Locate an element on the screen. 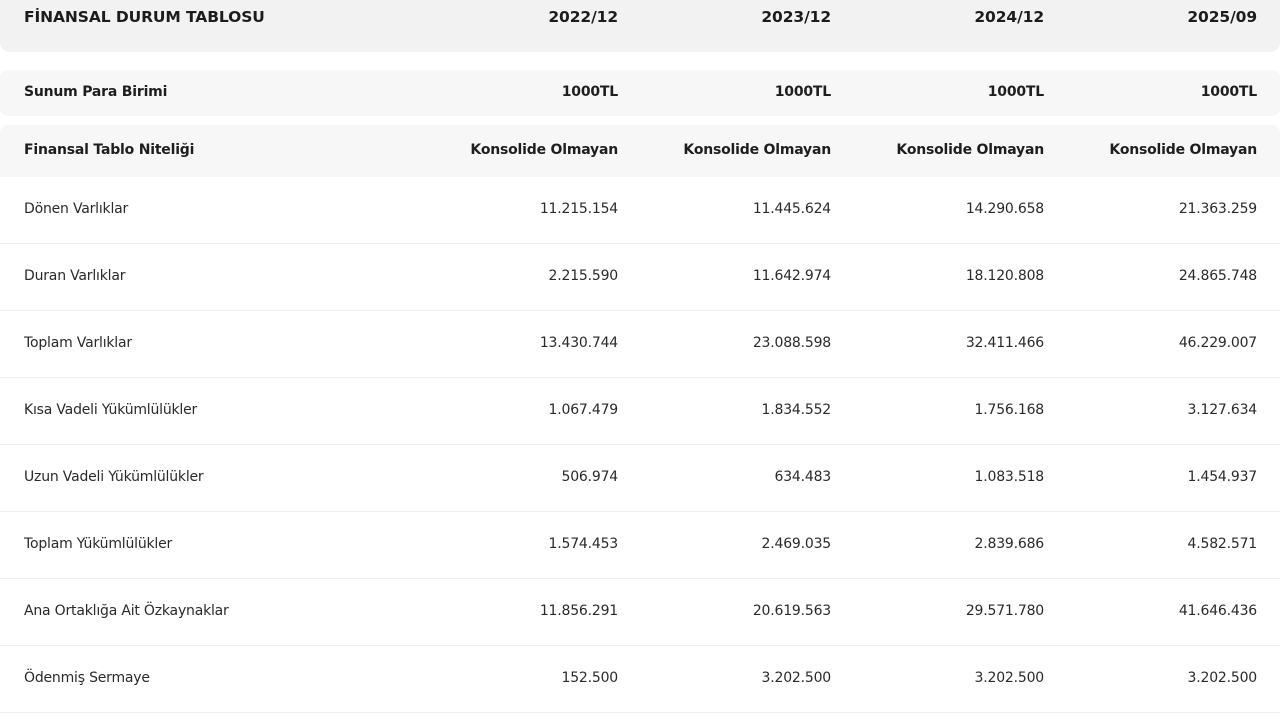 The height and width of the screenshot is (720, 1280). cell-value: 3.127.634 is located at coordinates (1222, 410).